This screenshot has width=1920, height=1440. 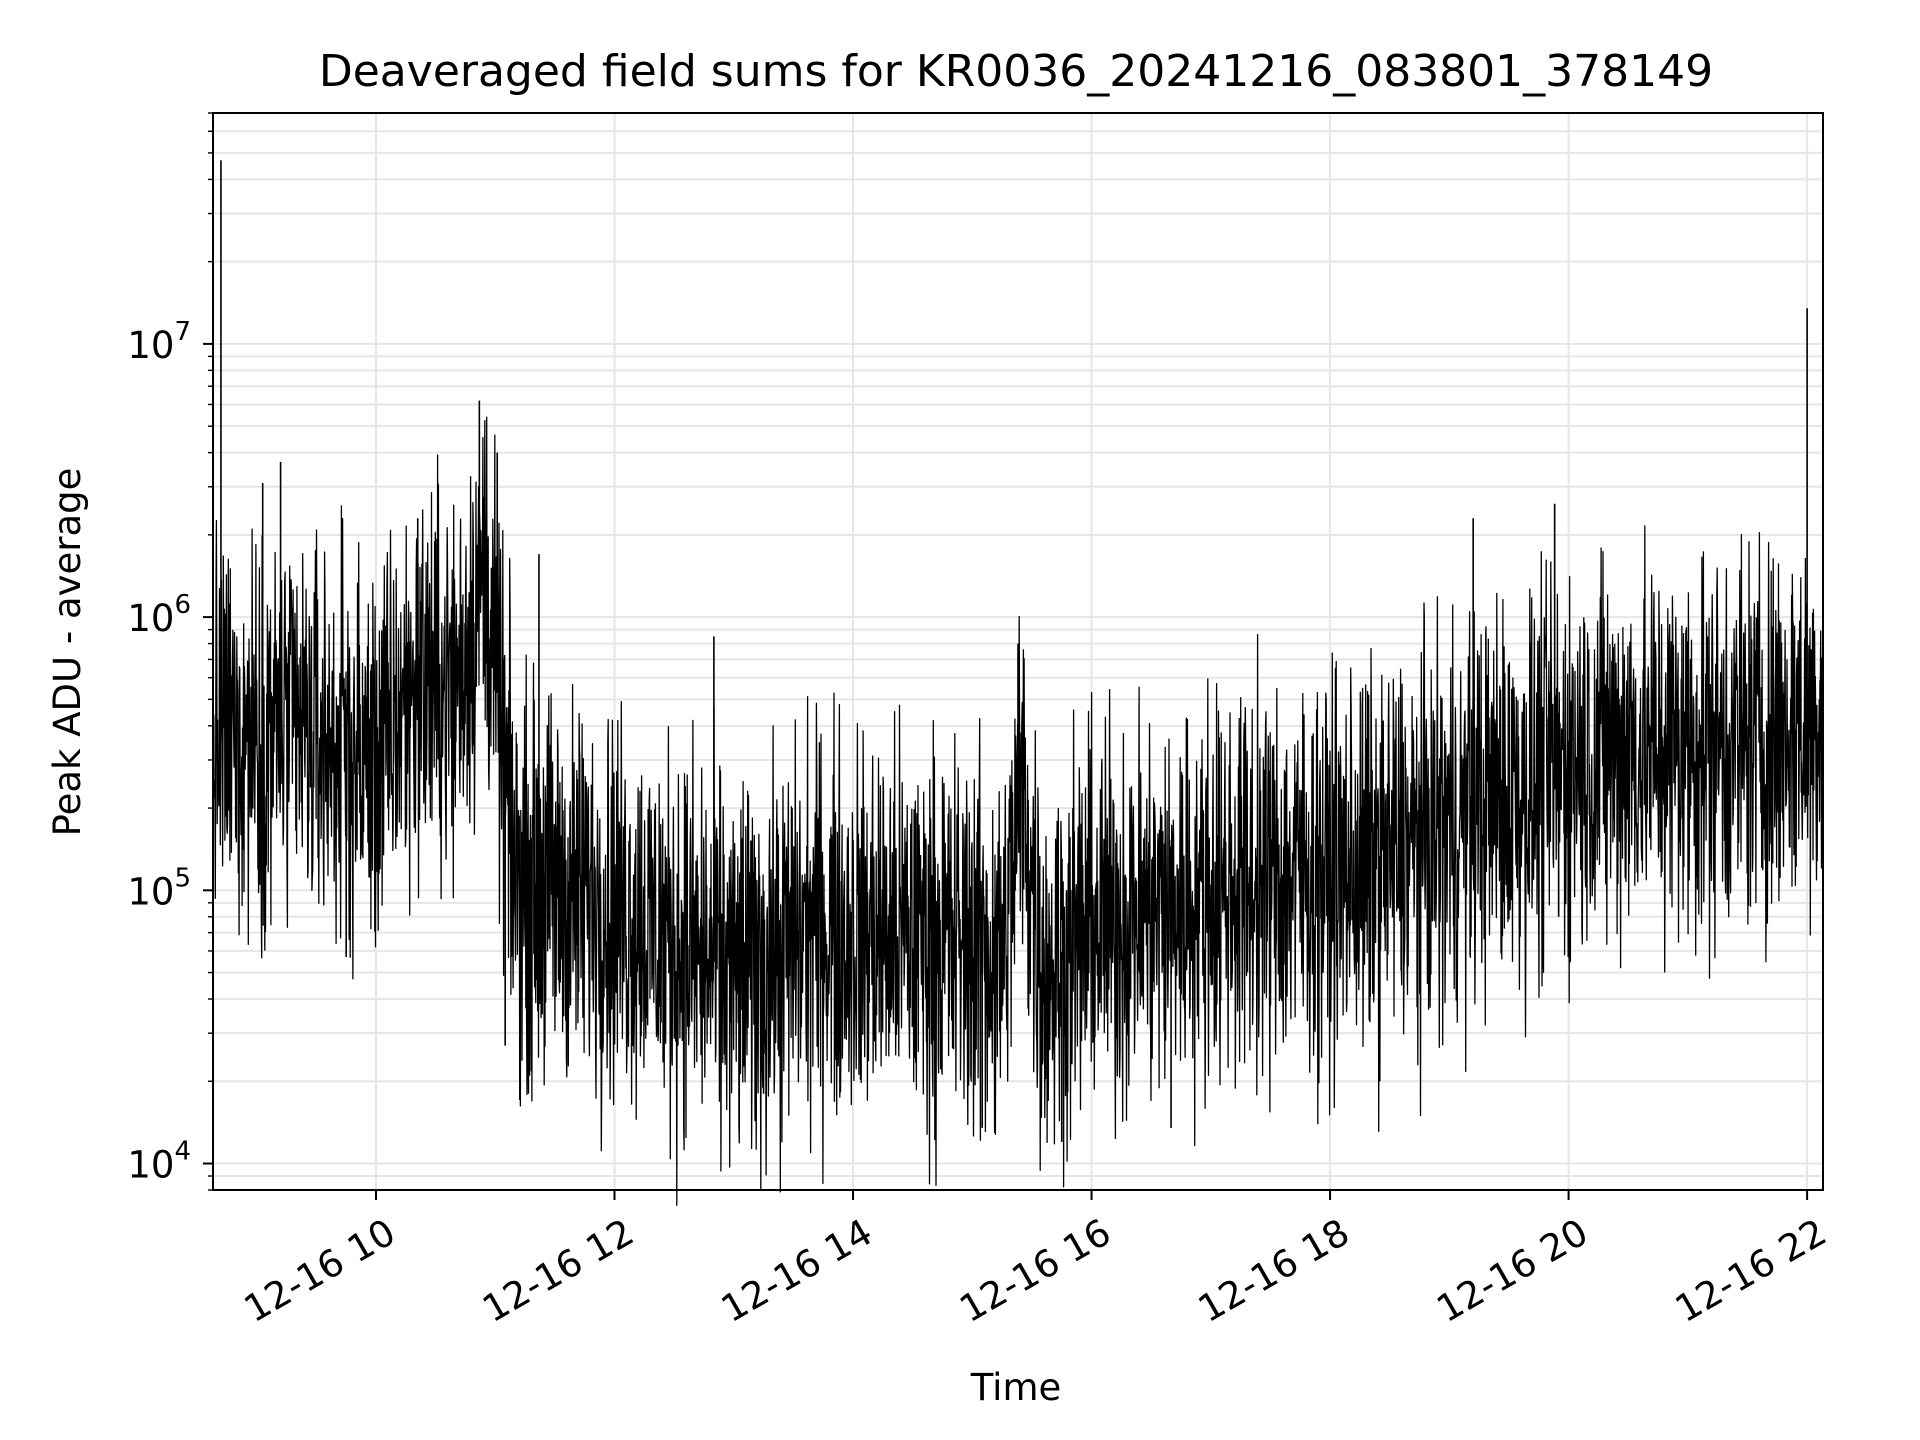 What do you see at coordinates (159, 342) in the screenshot?
I see `y-tick-label: 10⁷` at bounding box center [159, 342].